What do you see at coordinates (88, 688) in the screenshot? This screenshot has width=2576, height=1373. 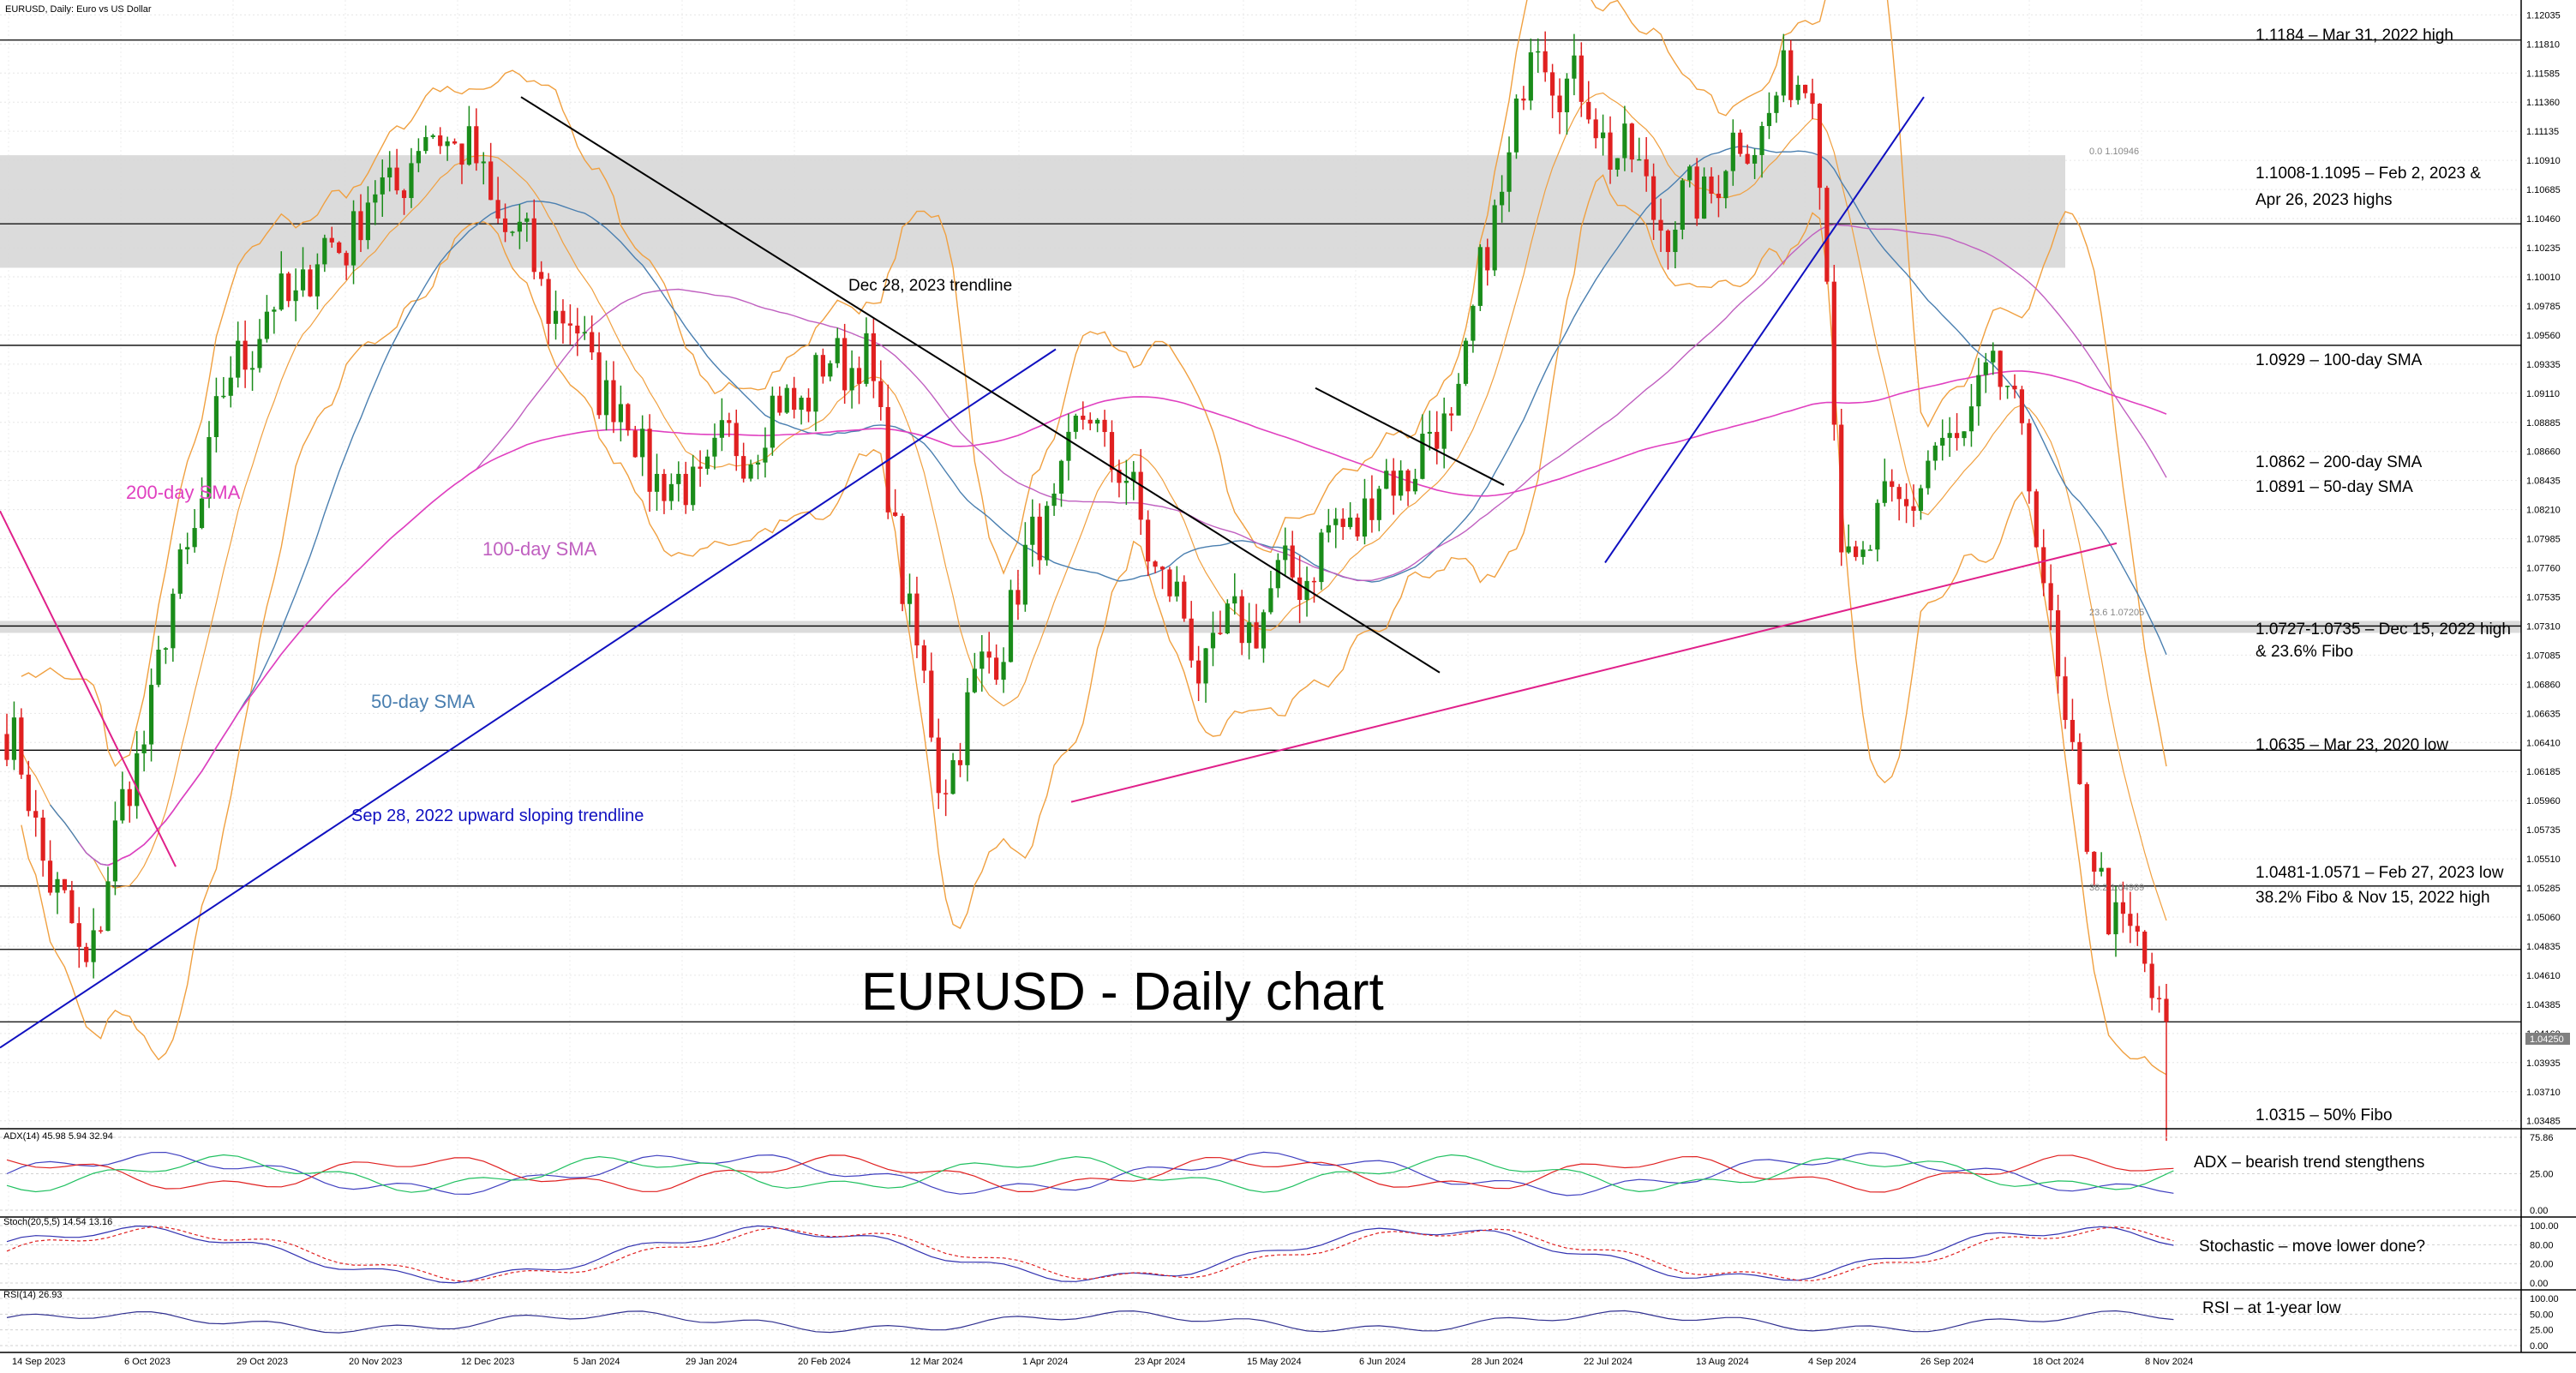 I see `trendline-sep-2023` at bounding box center [88, 688].